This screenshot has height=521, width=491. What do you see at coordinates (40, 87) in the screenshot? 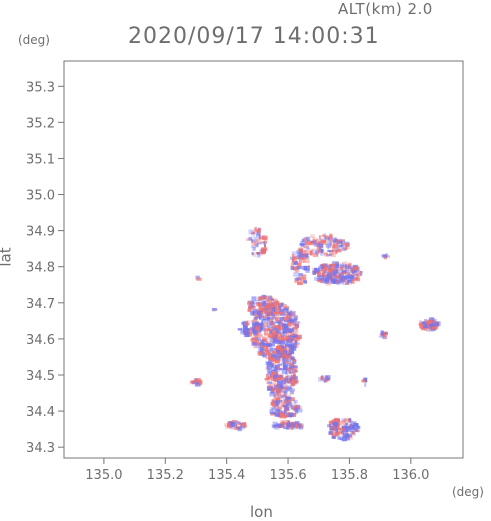
I see `y-tick-label: 35.3` at bounding box center [40, 87].